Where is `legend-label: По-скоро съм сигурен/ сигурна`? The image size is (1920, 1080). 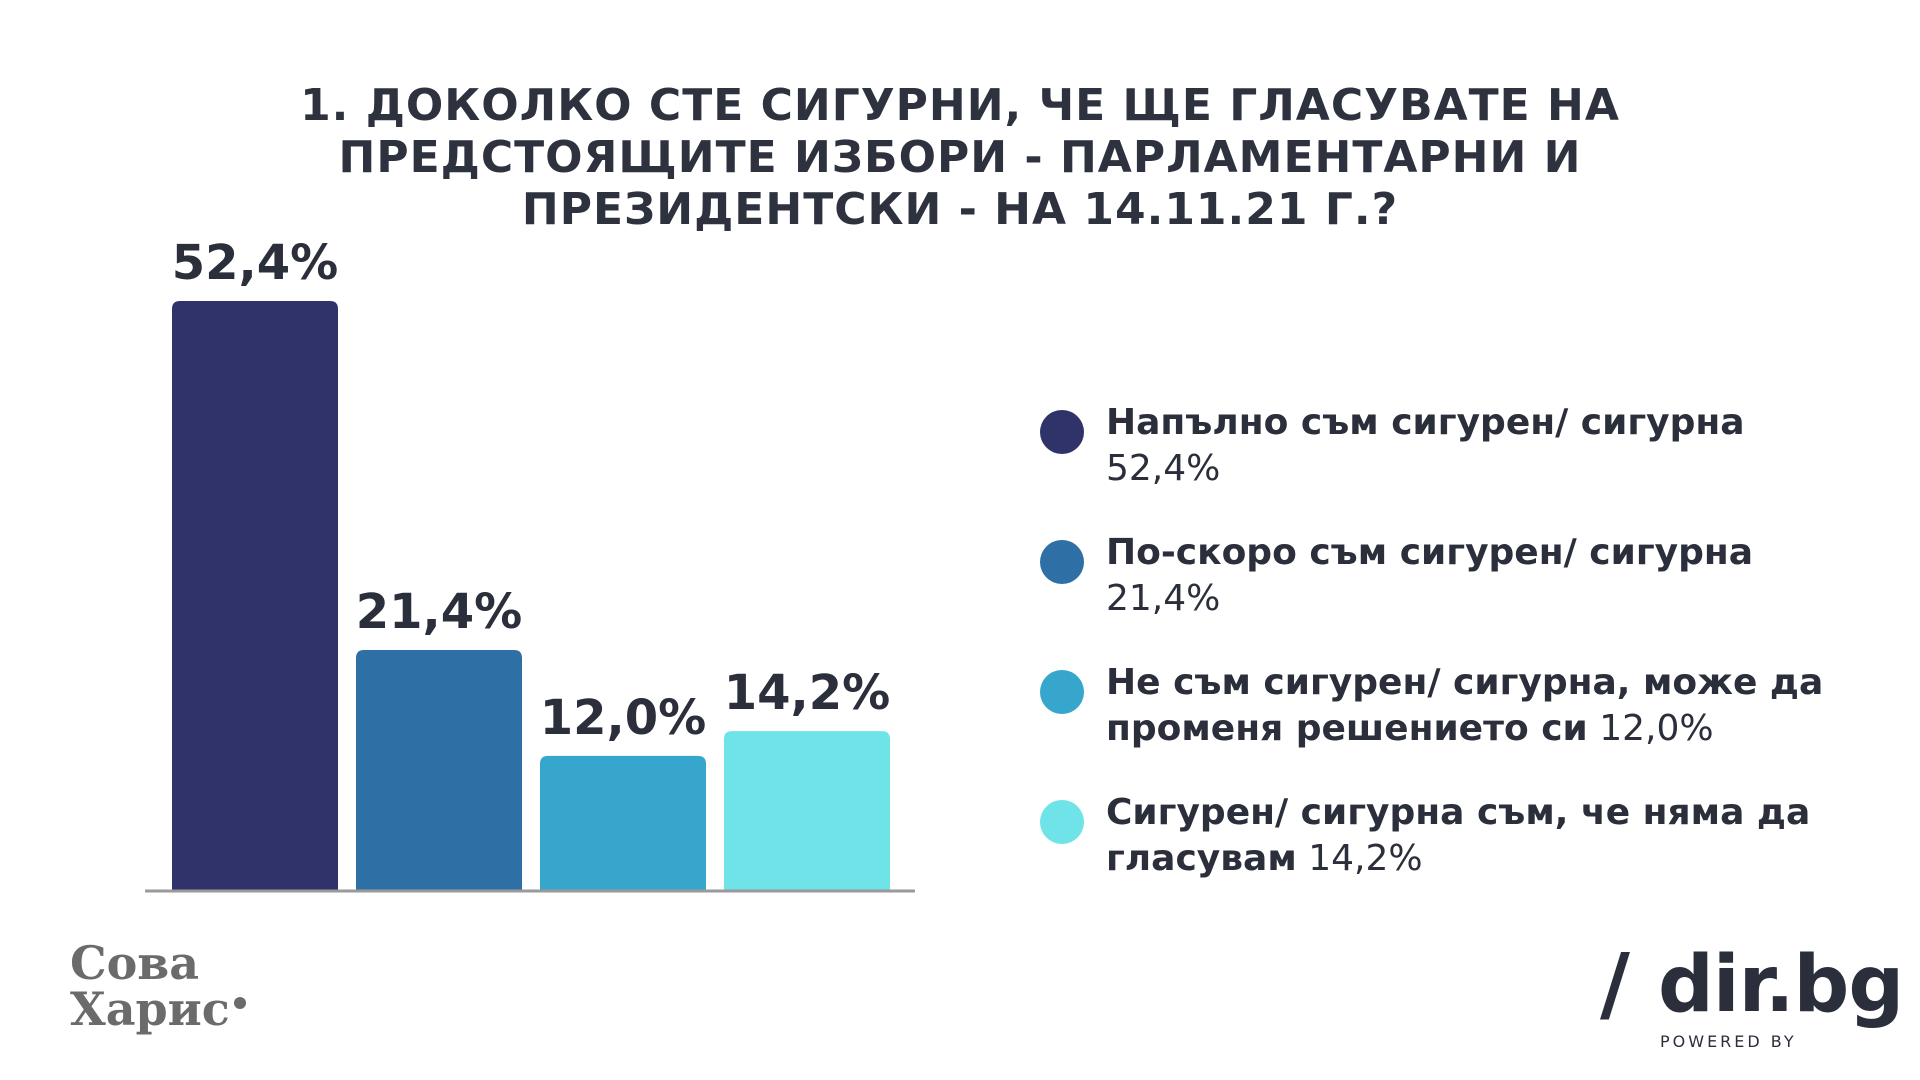 legend-label: По-скоро съм сигурен/ сигурна is located at coordinates (1430, 552).